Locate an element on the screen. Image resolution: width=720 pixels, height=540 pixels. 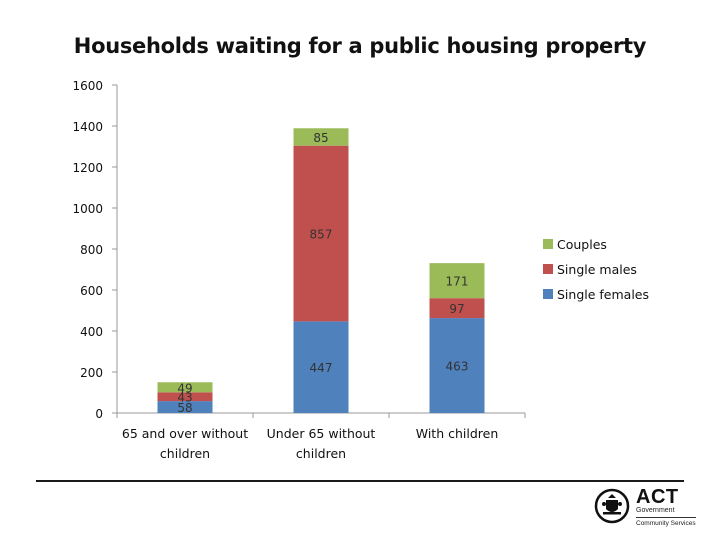
data-label: 85 is located at coordinates (320, 138).